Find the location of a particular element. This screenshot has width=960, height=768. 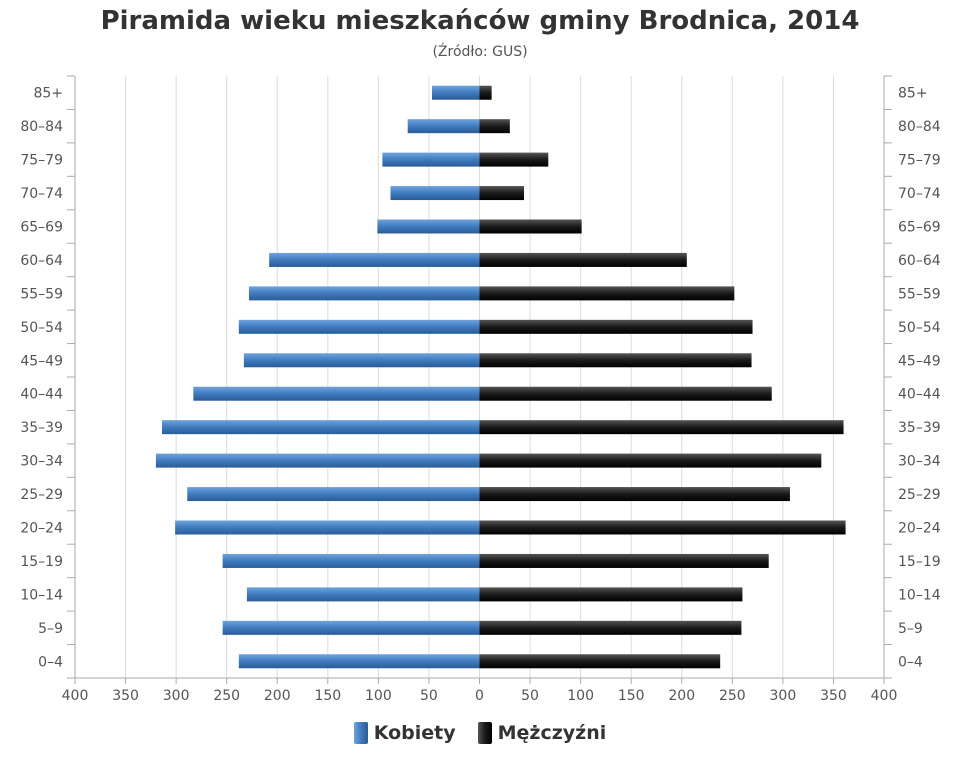

legend-swatch-mezczyzni is located at coordinates (484, 733).